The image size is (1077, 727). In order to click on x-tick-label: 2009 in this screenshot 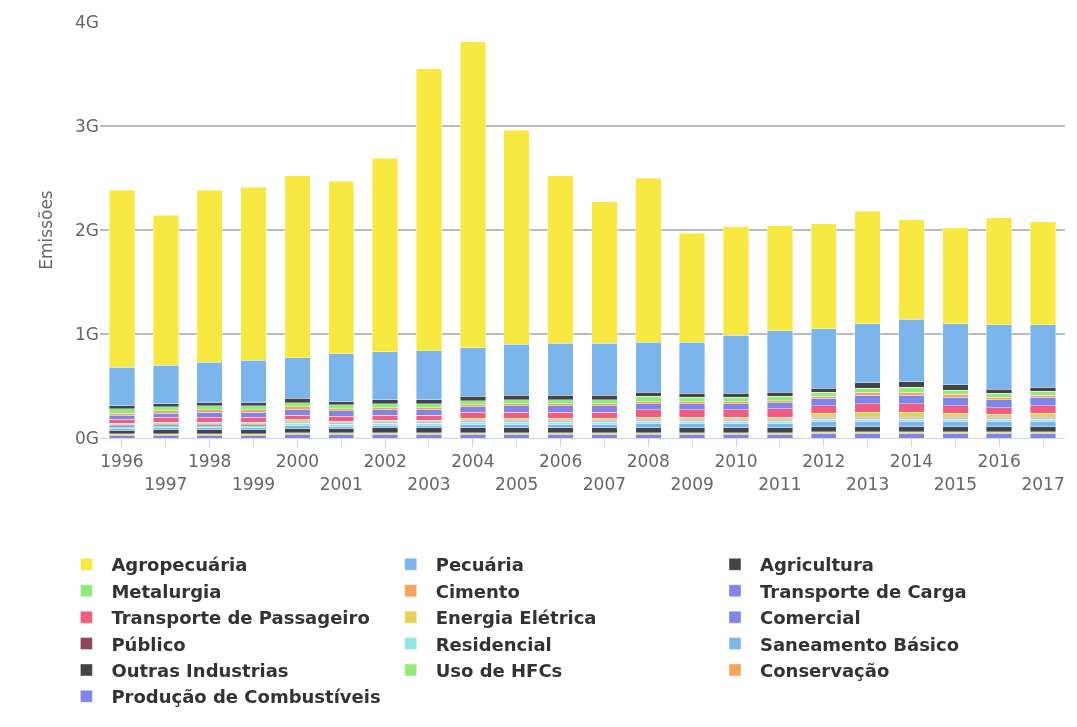, I will do `click(692, 483)`.